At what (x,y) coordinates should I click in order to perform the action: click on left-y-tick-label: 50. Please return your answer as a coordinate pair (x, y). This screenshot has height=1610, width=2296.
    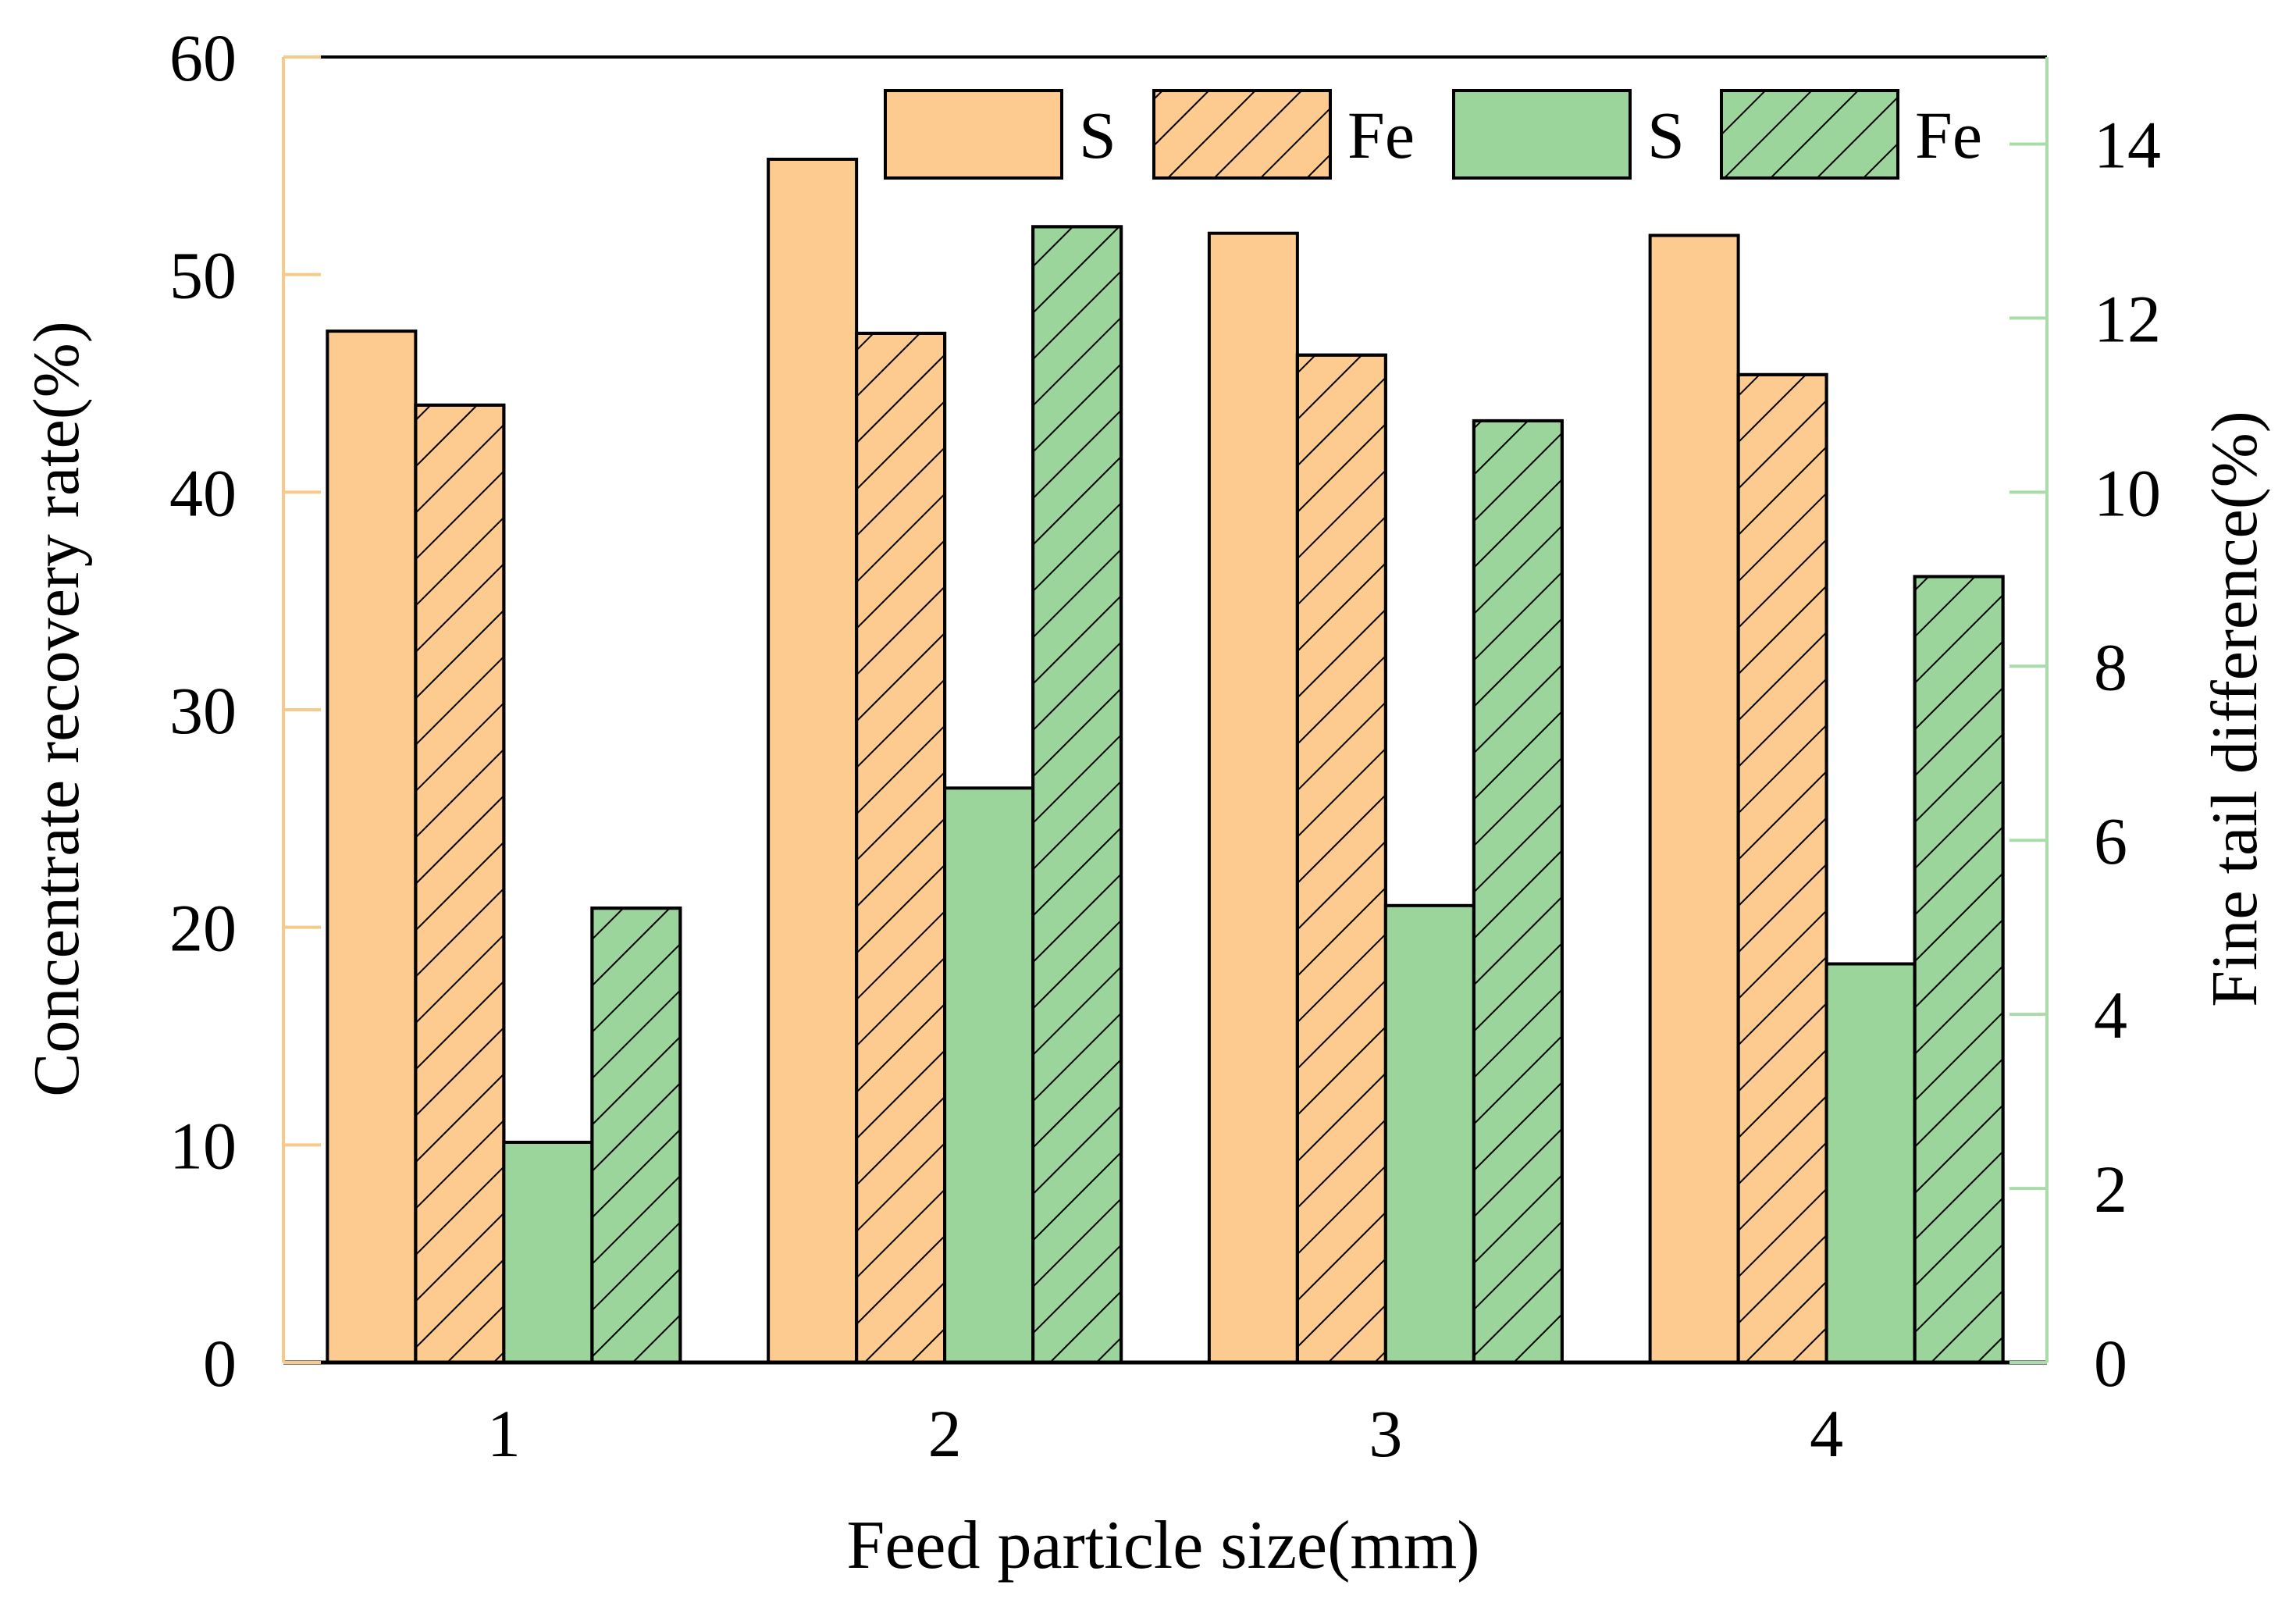
    Looking at the image, I should click on (203, 275).